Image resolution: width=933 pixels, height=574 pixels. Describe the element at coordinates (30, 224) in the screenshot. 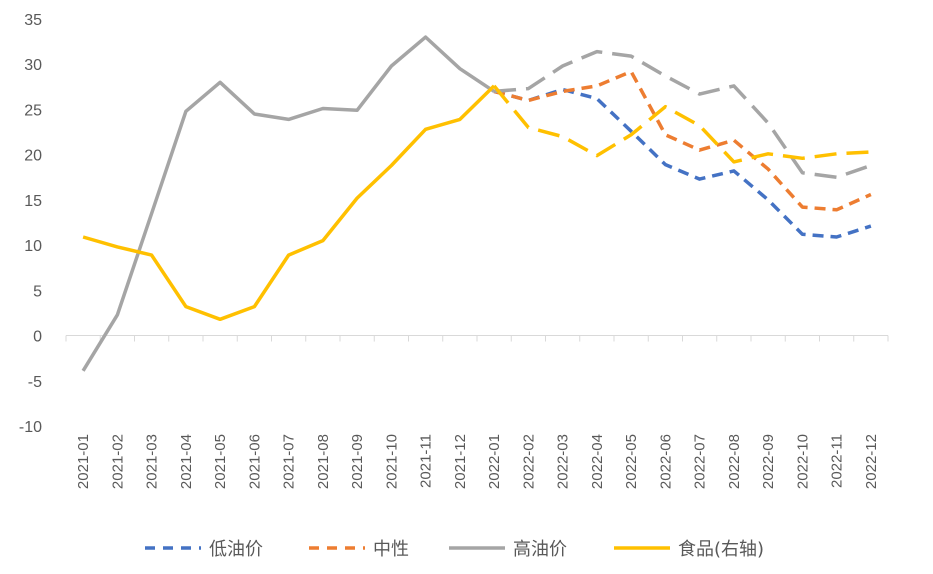

I see `y-axis: -10 -5 0 5 10 15 20 25 30 35` at that location.